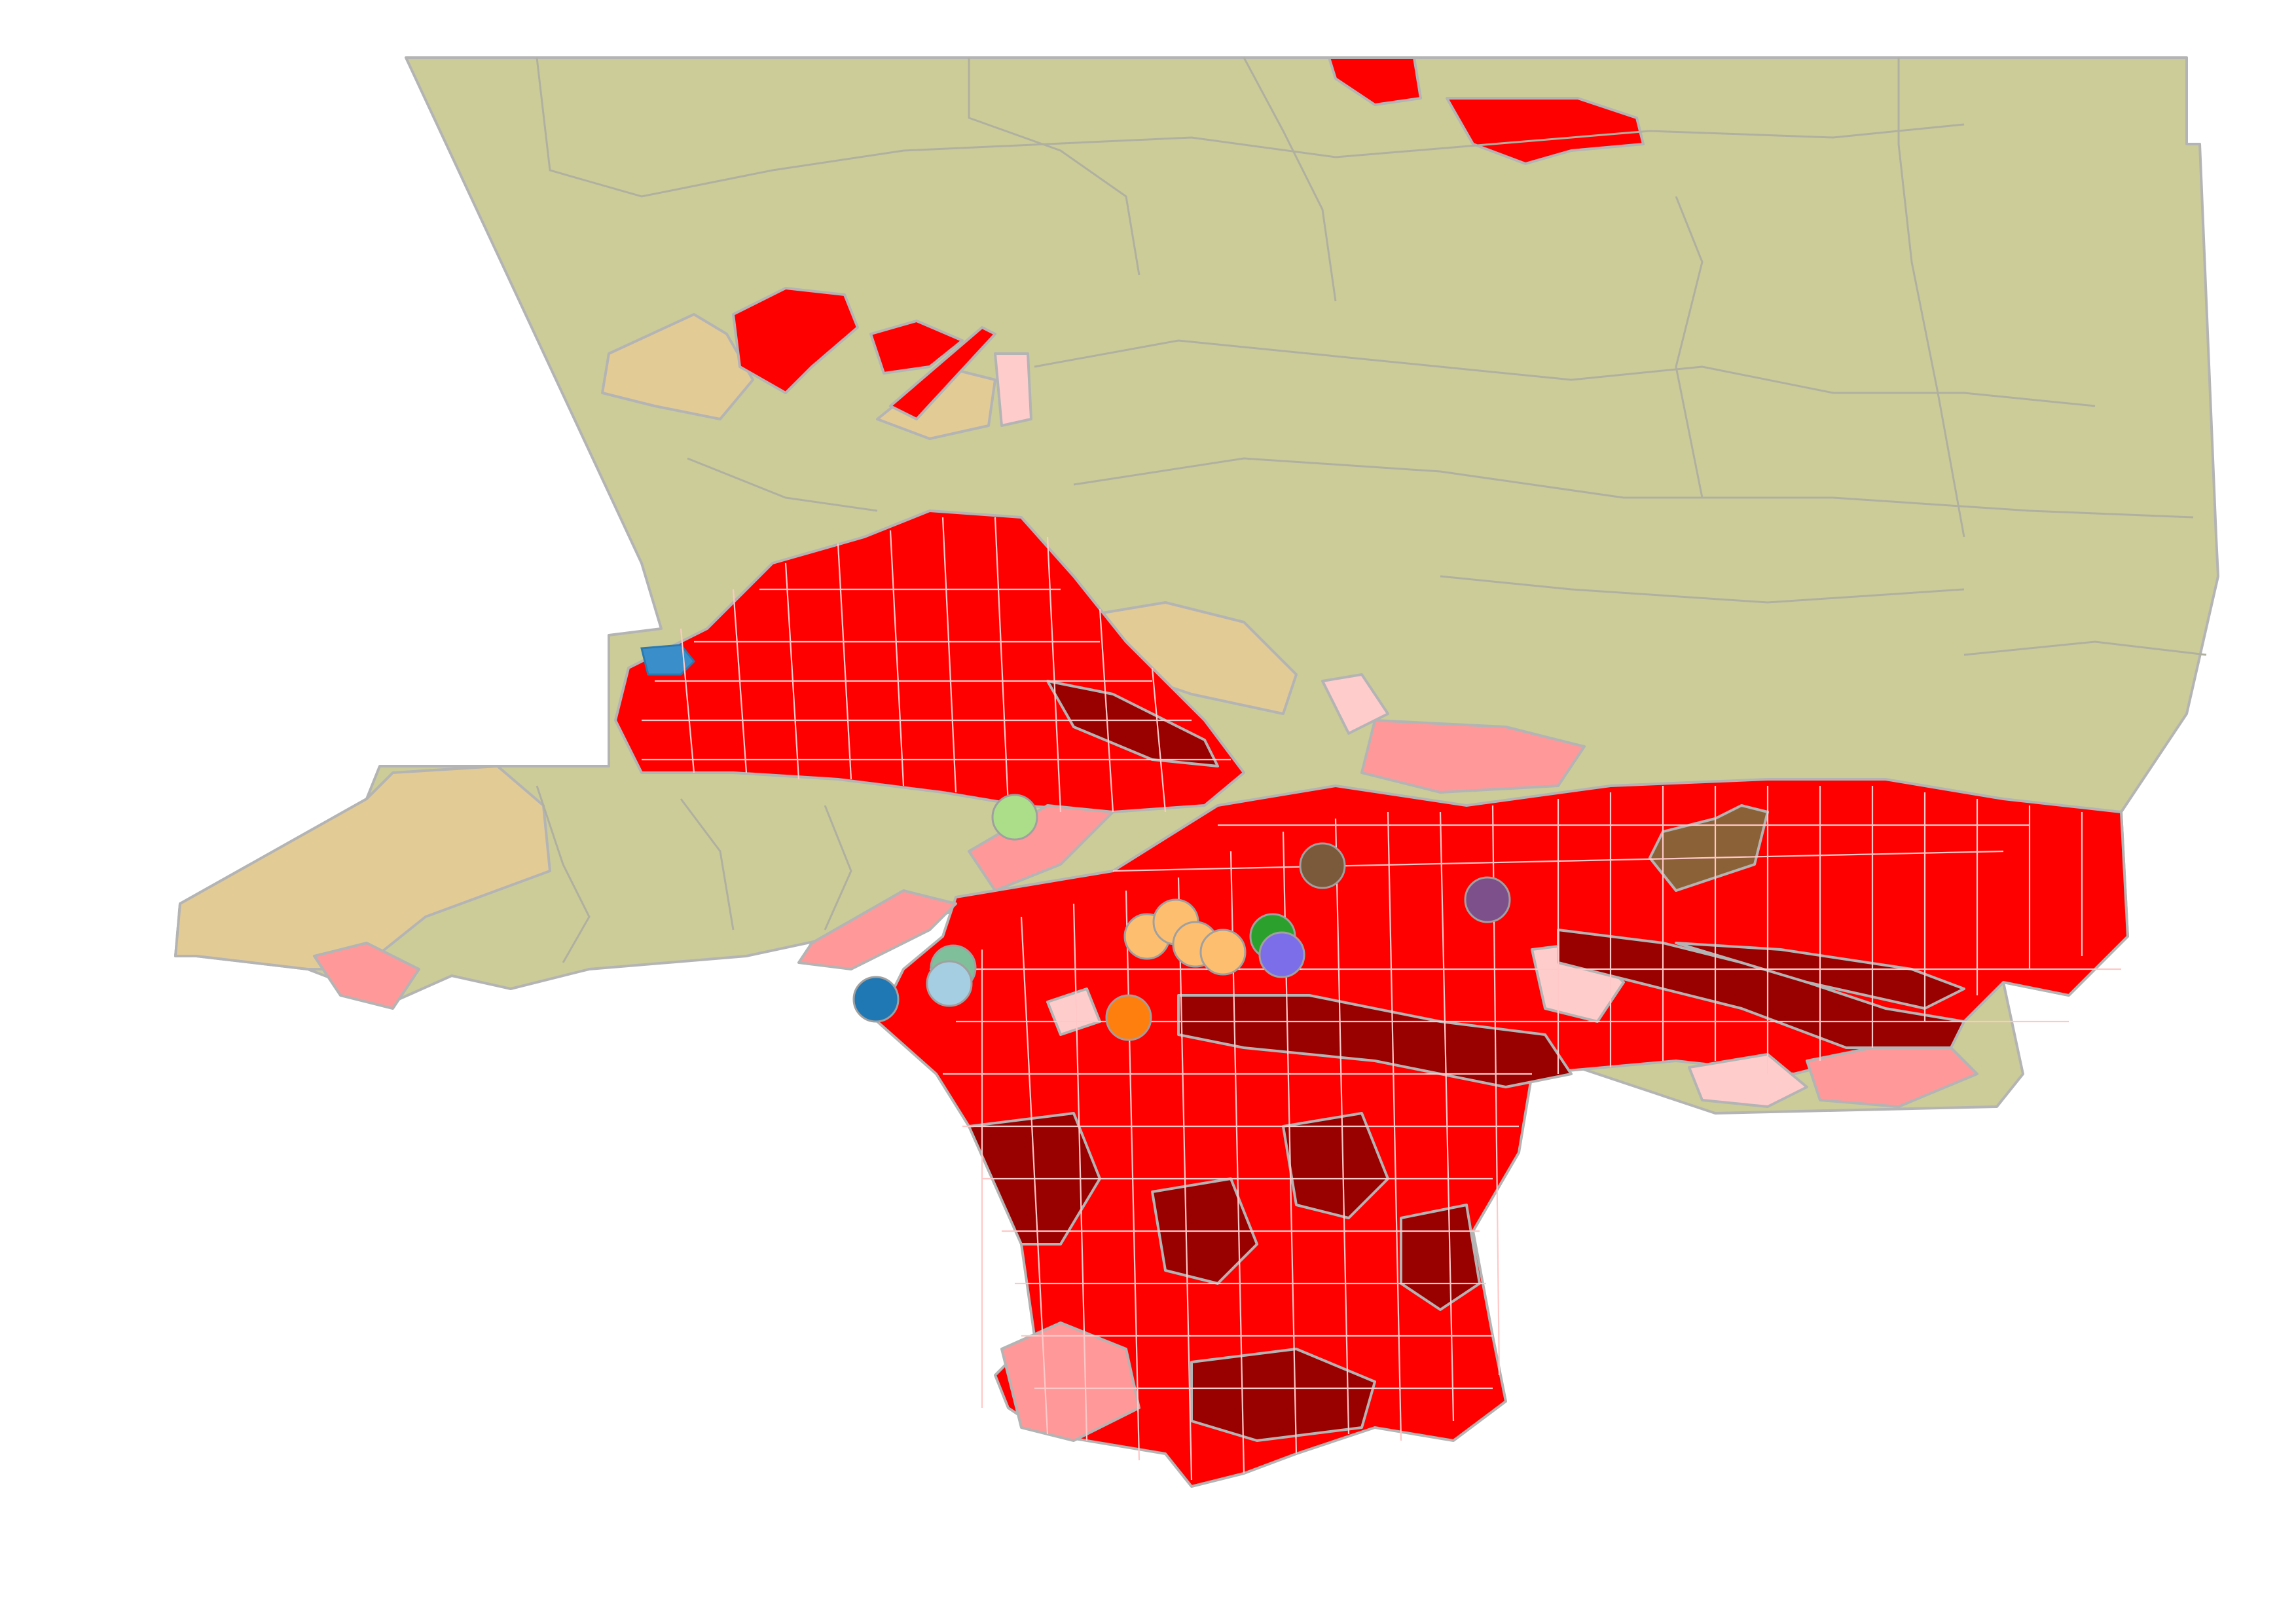 This screenshot has width=2296, height=1624. Describe the element at coordinates (1709, 848) in the screenshot. I see `brown-zone` at that location.